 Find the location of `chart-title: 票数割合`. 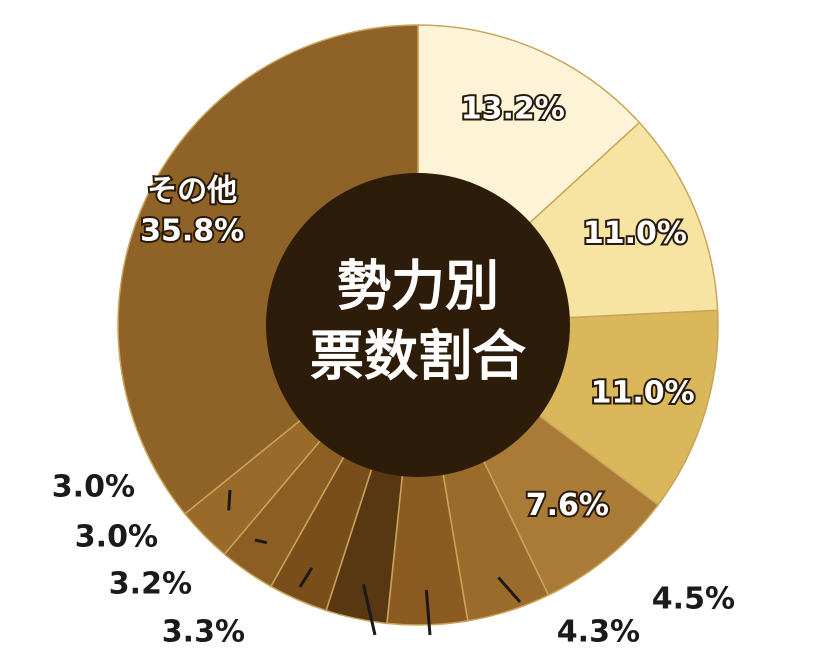

chart-title: 票数割合 is located at coordinates (418, 356).